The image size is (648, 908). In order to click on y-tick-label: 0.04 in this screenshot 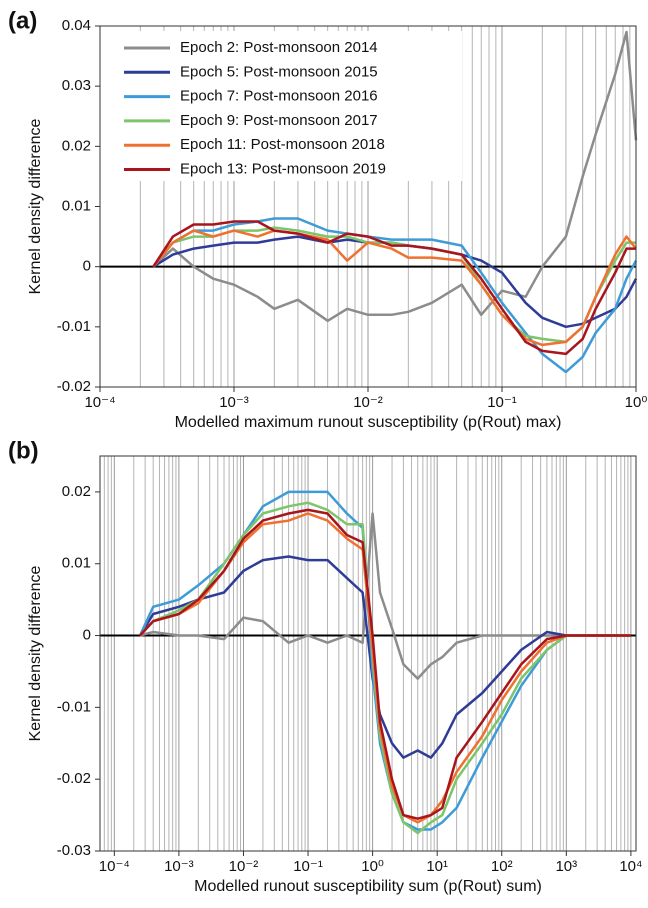, I will do `click(76, 25)`.